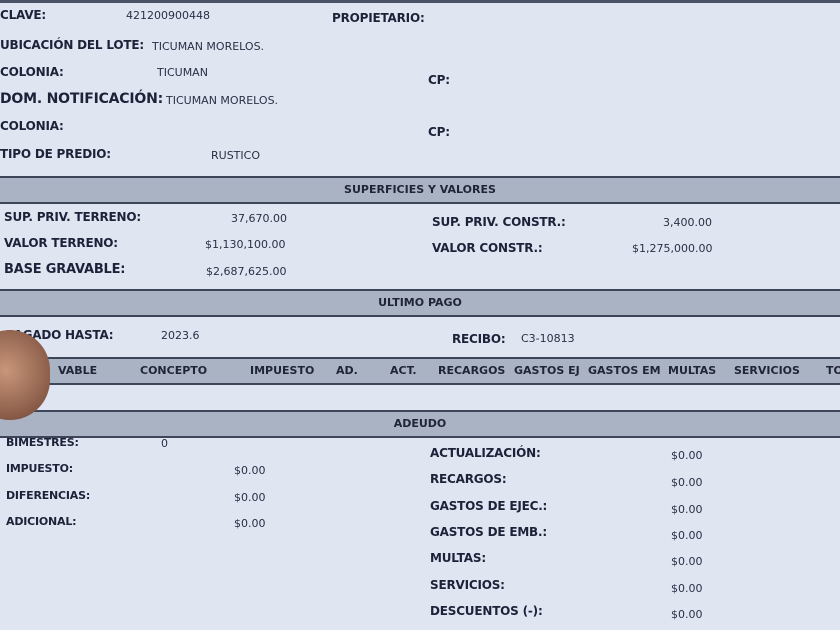 The width and height of the screenshot is (840, 630). What do you see at coordinates (39, 468) in the screenshot?
I see `impuesto-label: IMPUESTO:` at bounding box center [39, 468].